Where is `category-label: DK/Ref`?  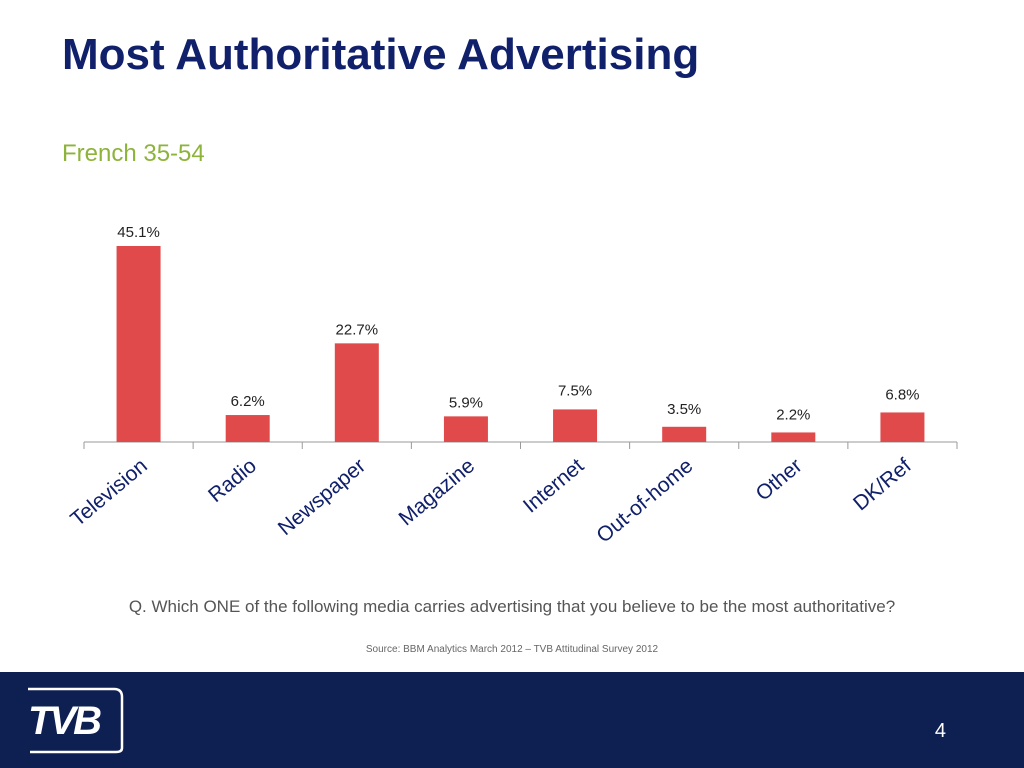
category-label: DK/Ref is located at coordinates (882, 484).